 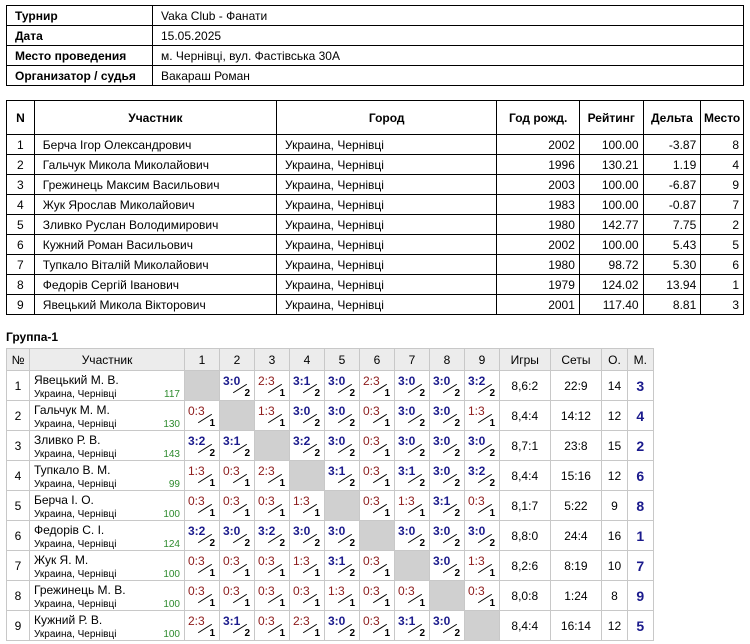 I want to click on participant-city: Украина, Чернівці, so click(x=75, y=424).